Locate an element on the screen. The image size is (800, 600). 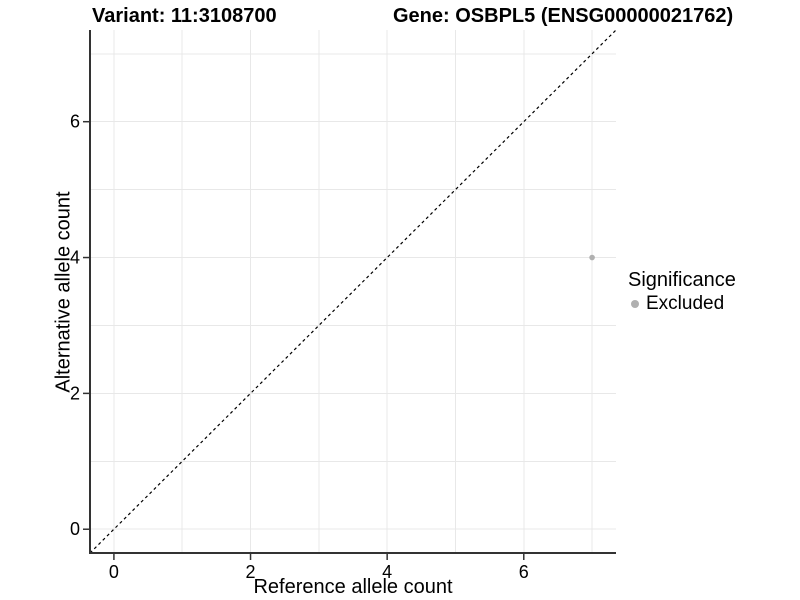
plot-title-variant: Variant: 11:3108700 is located at coordinates (184, 16).